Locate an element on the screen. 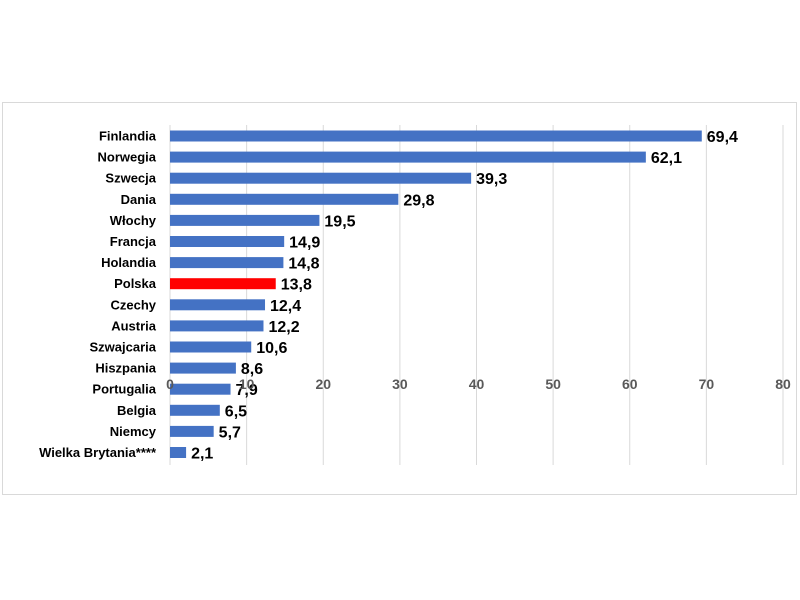  category-label: Belgia is located at coordinates (137, 410).